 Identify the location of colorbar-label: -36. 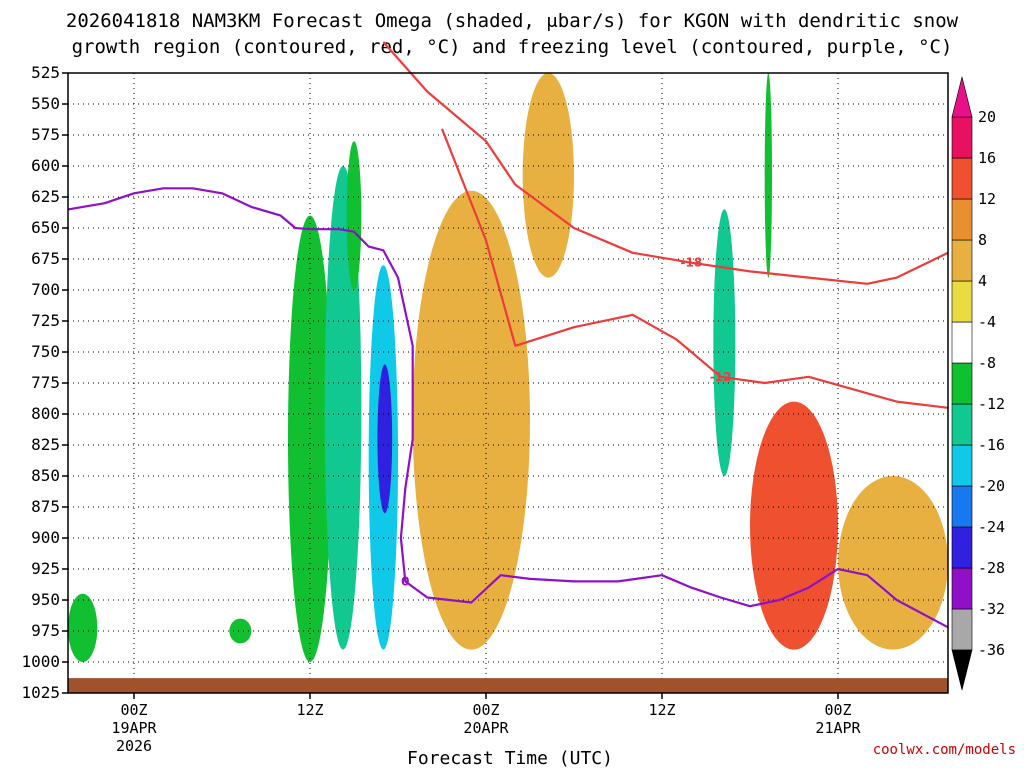
(991, 650).